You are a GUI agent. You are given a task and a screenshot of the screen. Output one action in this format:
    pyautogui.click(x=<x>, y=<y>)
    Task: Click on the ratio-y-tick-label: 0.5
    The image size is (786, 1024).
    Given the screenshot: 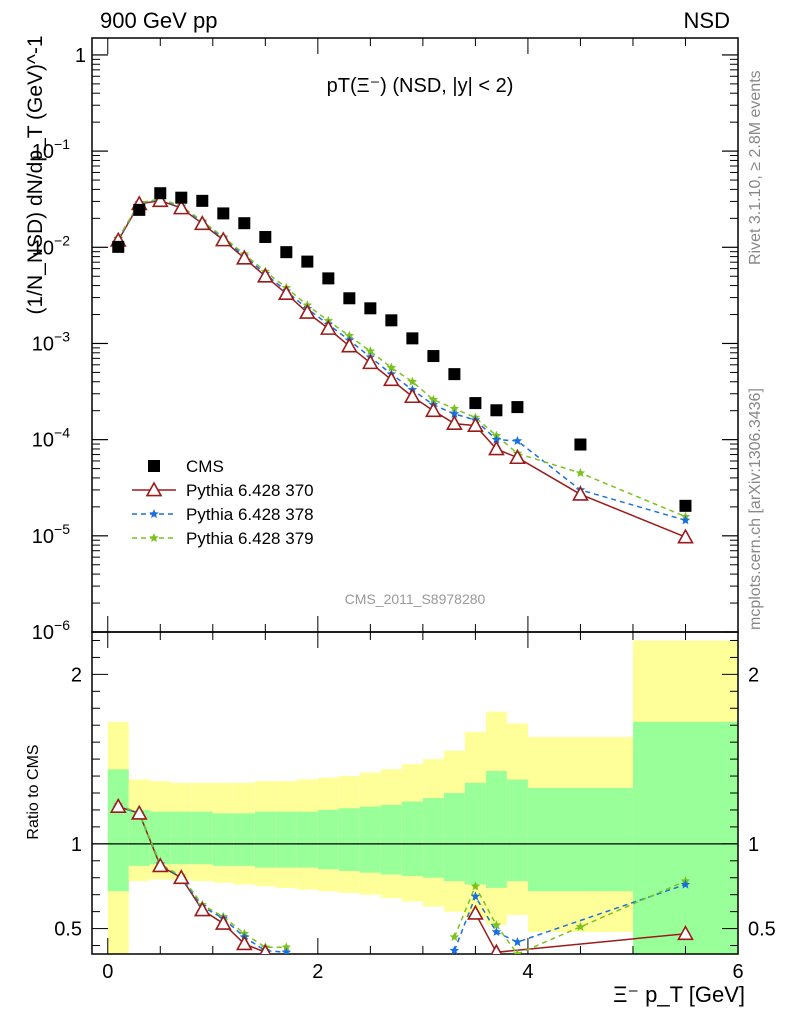 What is the action you would take?
    pyautogui.click(x=68, y=930)
    